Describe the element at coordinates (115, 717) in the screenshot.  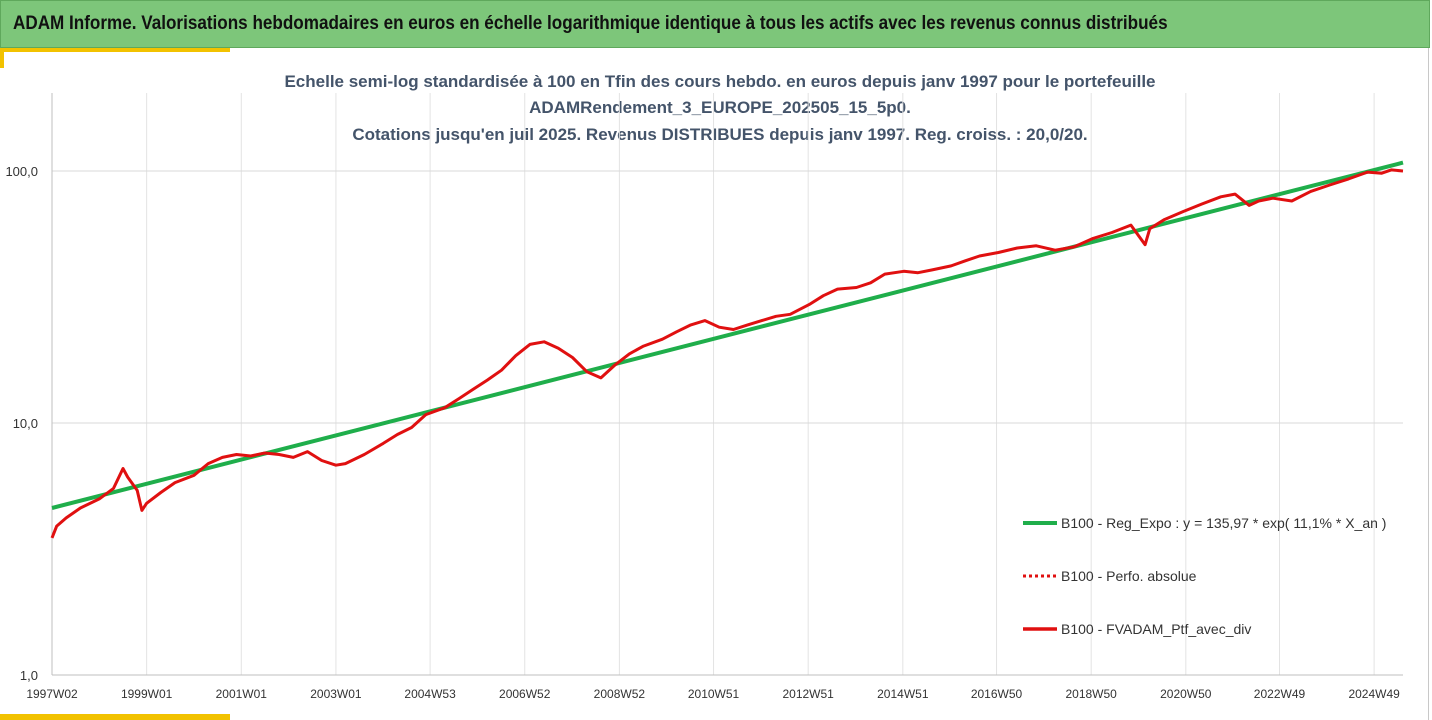
I see `accent-bar-bottom` at that location.